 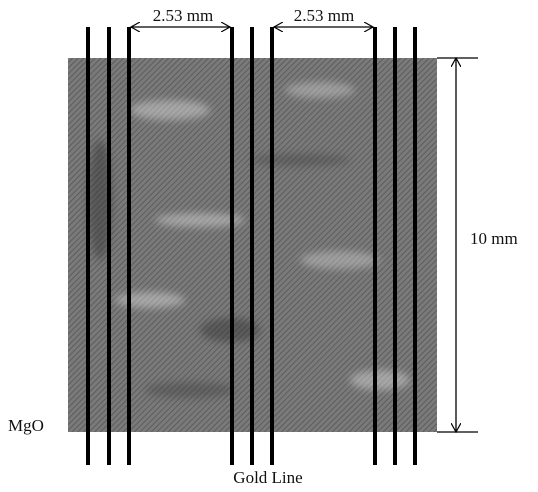 What do you see at coordinates (267, 477) in the screenshot?
I see `caption: Gold Line` at bounding box center [267, 477].